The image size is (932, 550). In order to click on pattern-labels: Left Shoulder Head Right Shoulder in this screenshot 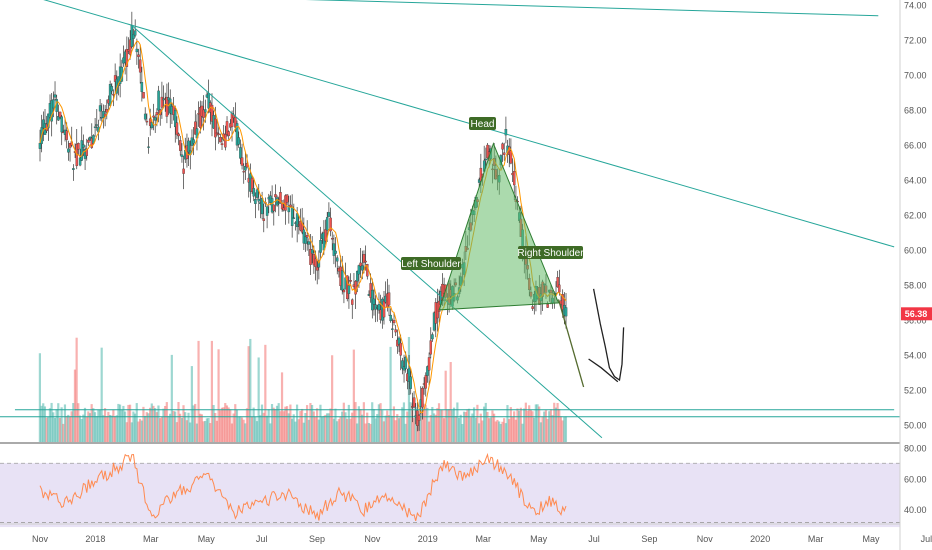, I will do `click(492, 193)`.